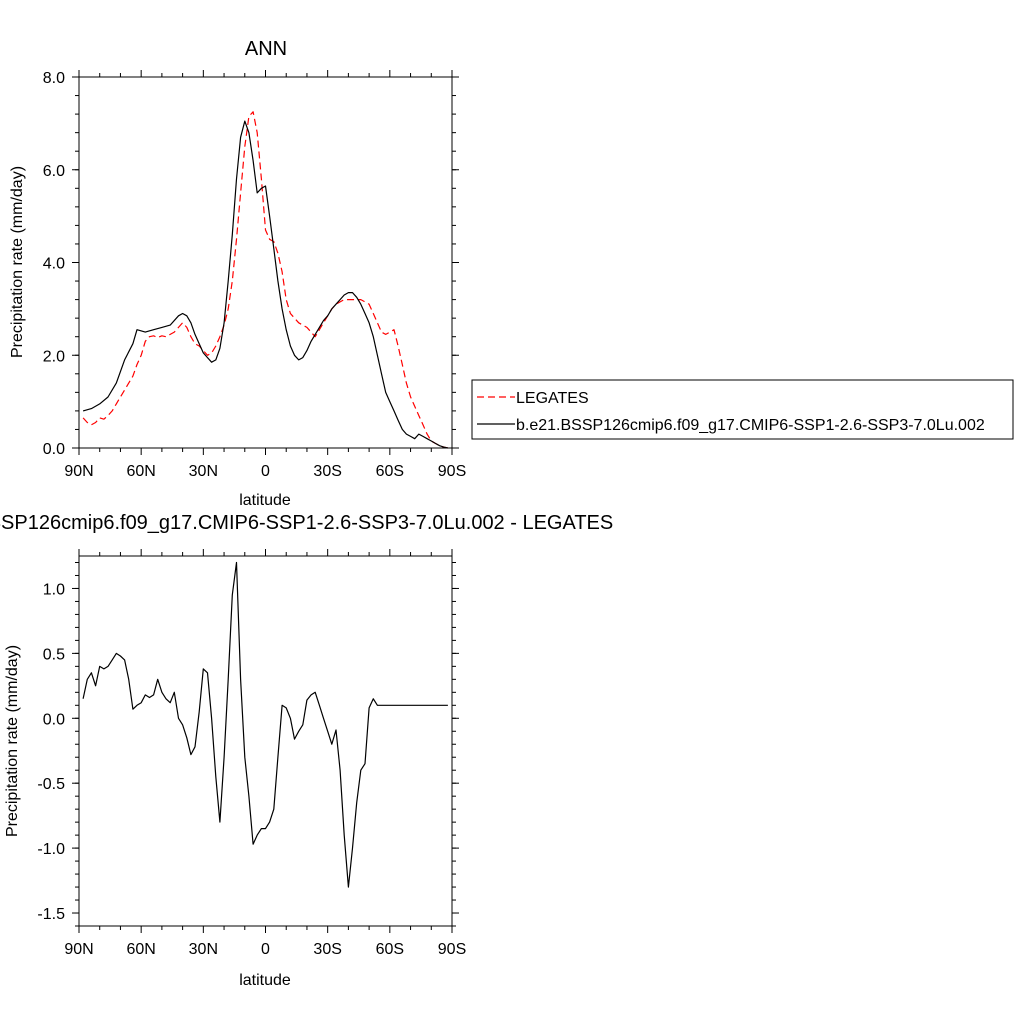 This screenshot has height=1024, width=1024. I want to click on y-tick-label: 1.0, so click(54, 589).